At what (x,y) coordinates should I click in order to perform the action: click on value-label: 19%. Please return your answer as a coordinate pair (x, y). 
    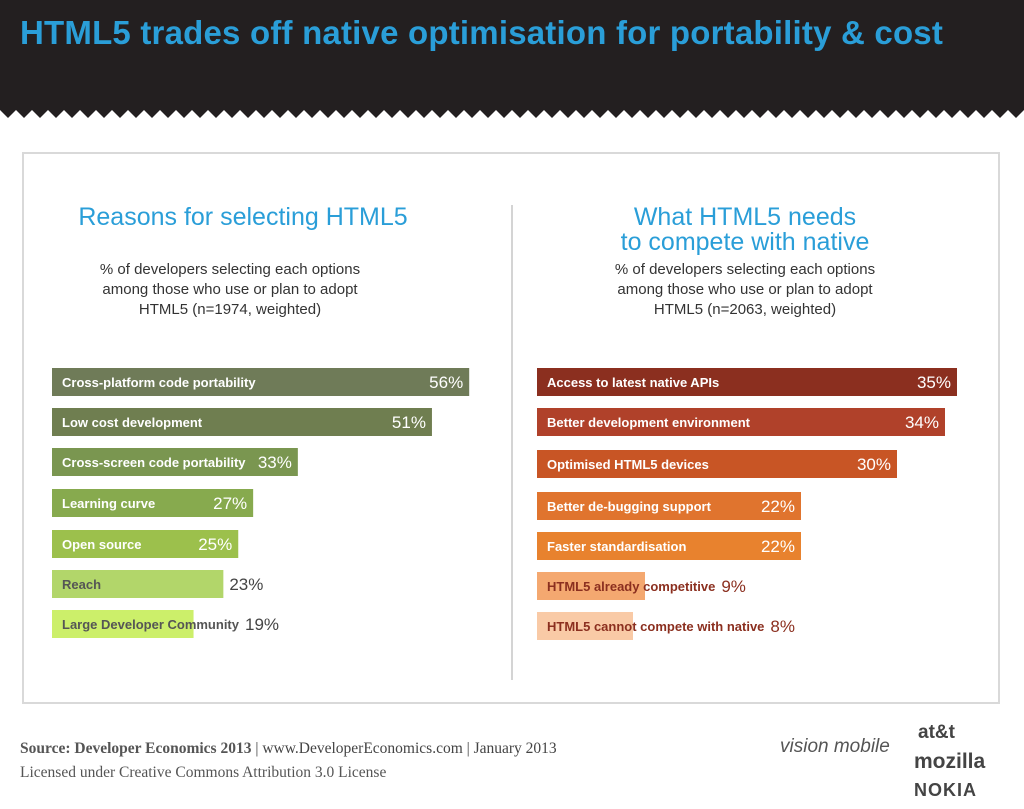
    Looking at the image, I should click on (262, 624).